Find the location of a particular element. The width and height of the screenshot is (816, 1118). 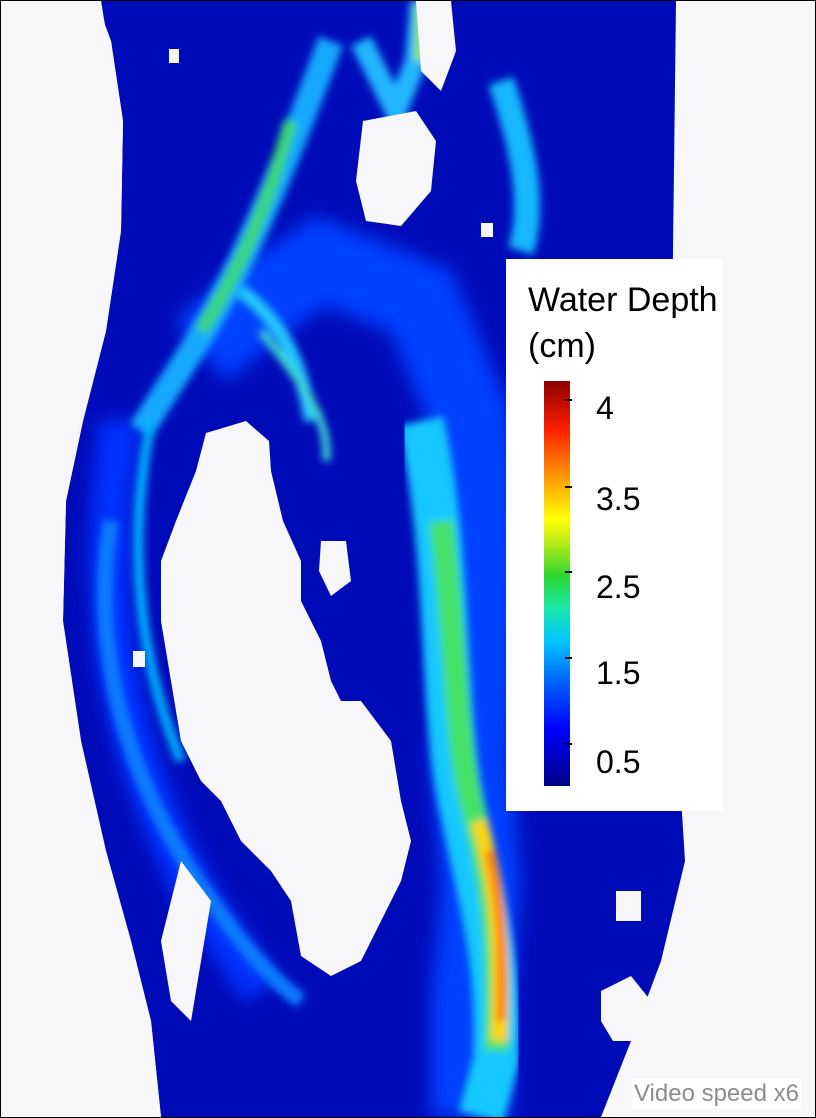

tick-label-2-5: 2.5 is located at coordinates (618, 587).